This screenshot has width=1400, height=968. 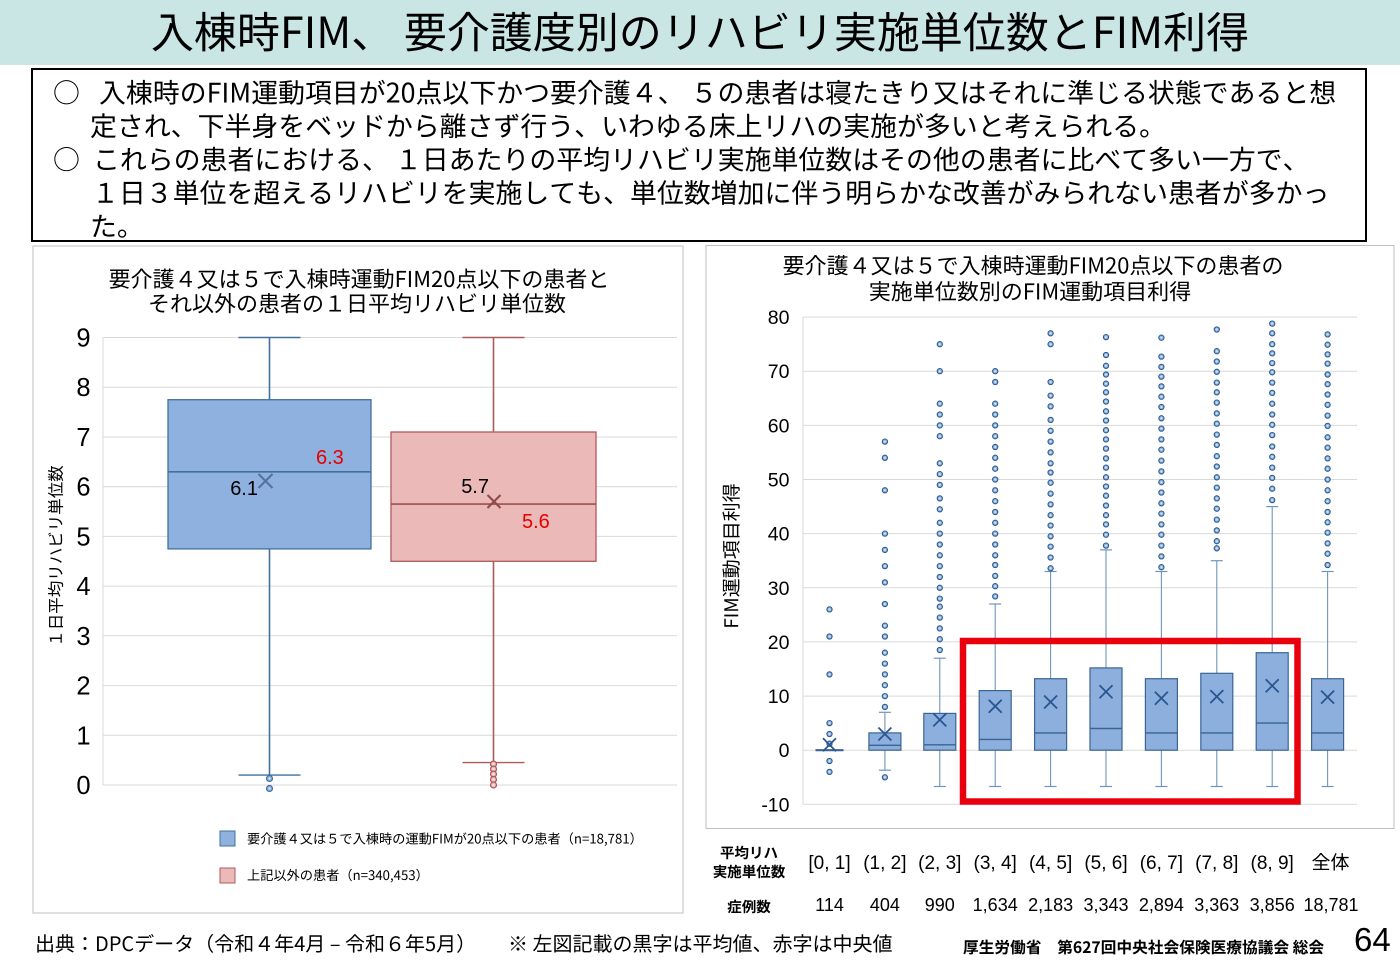 I want to click on svg-text: 990, so click(x=940, y=905).